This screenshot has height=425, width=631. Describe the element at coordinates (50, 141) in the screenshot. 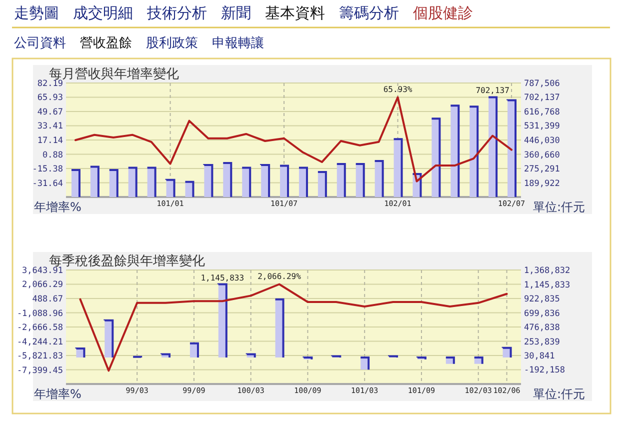

I see `y-tick-label: 17.14` at that location.